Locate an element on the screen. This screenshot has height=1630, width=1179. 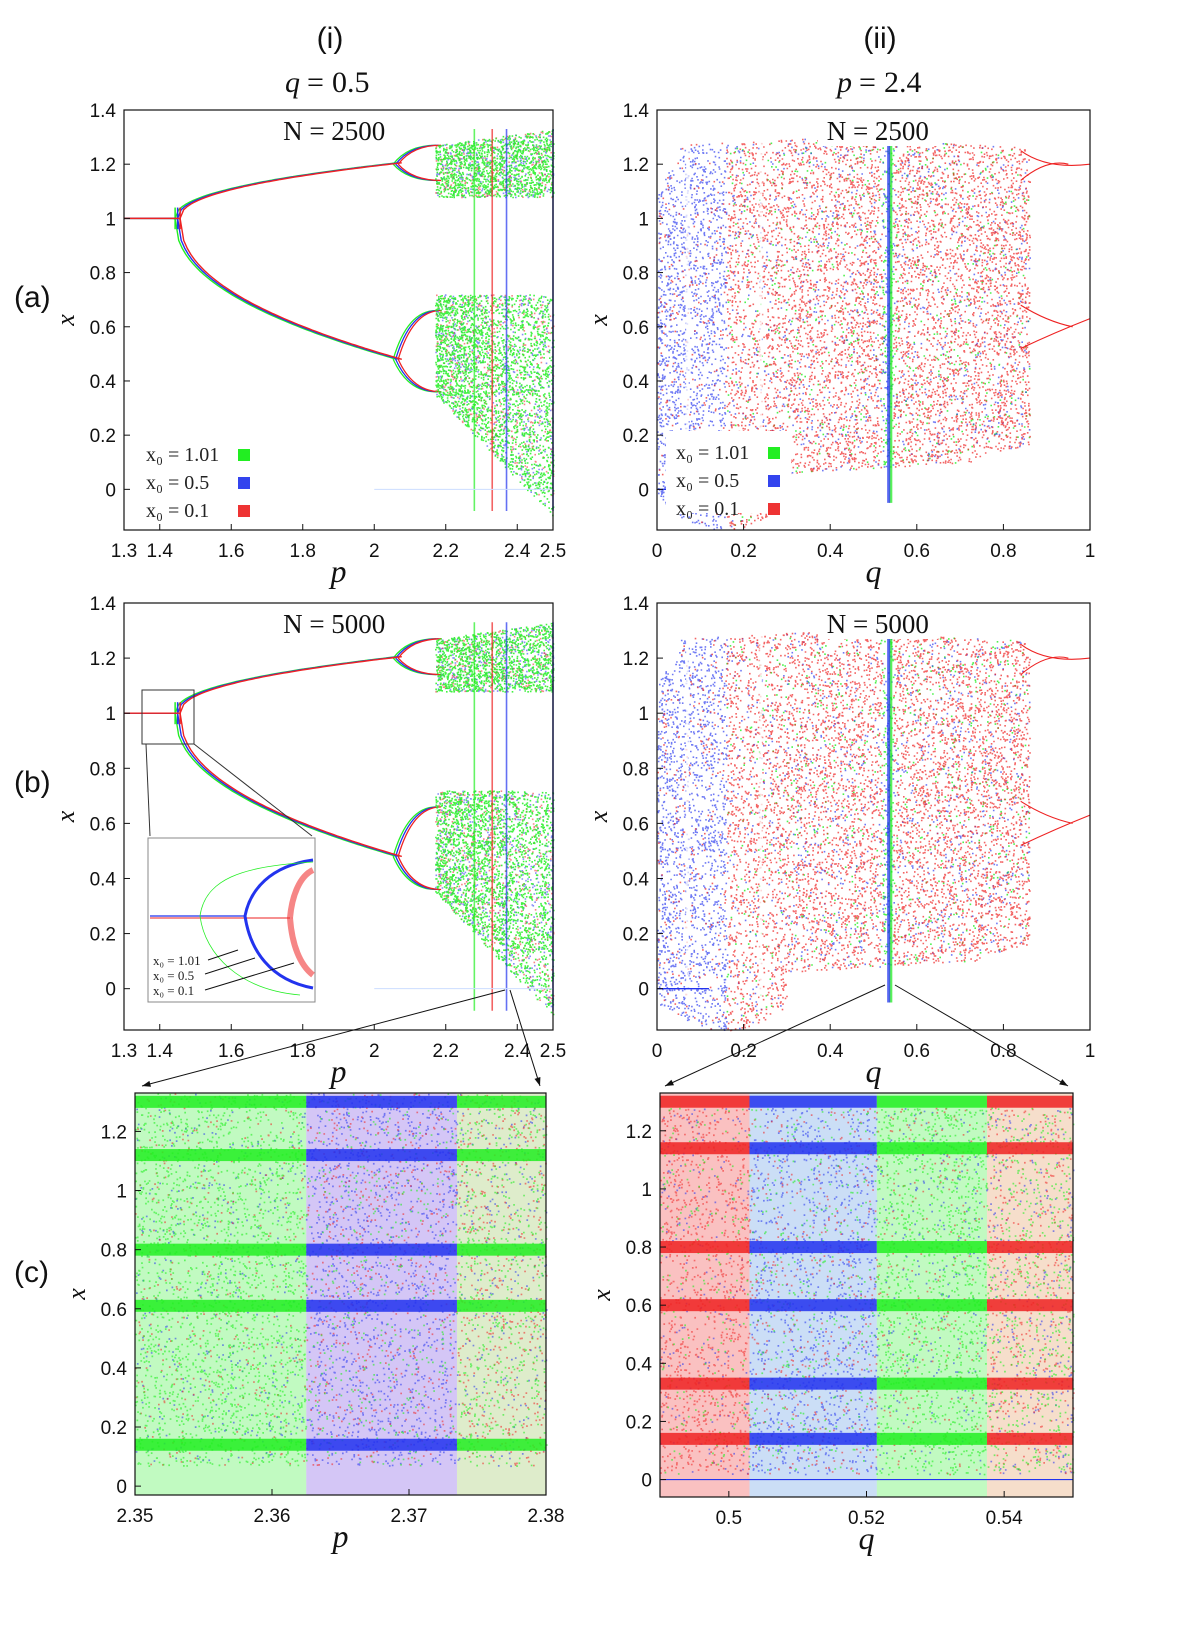
x-tick-label: 2.2 is located at coordinates (446, 1051).